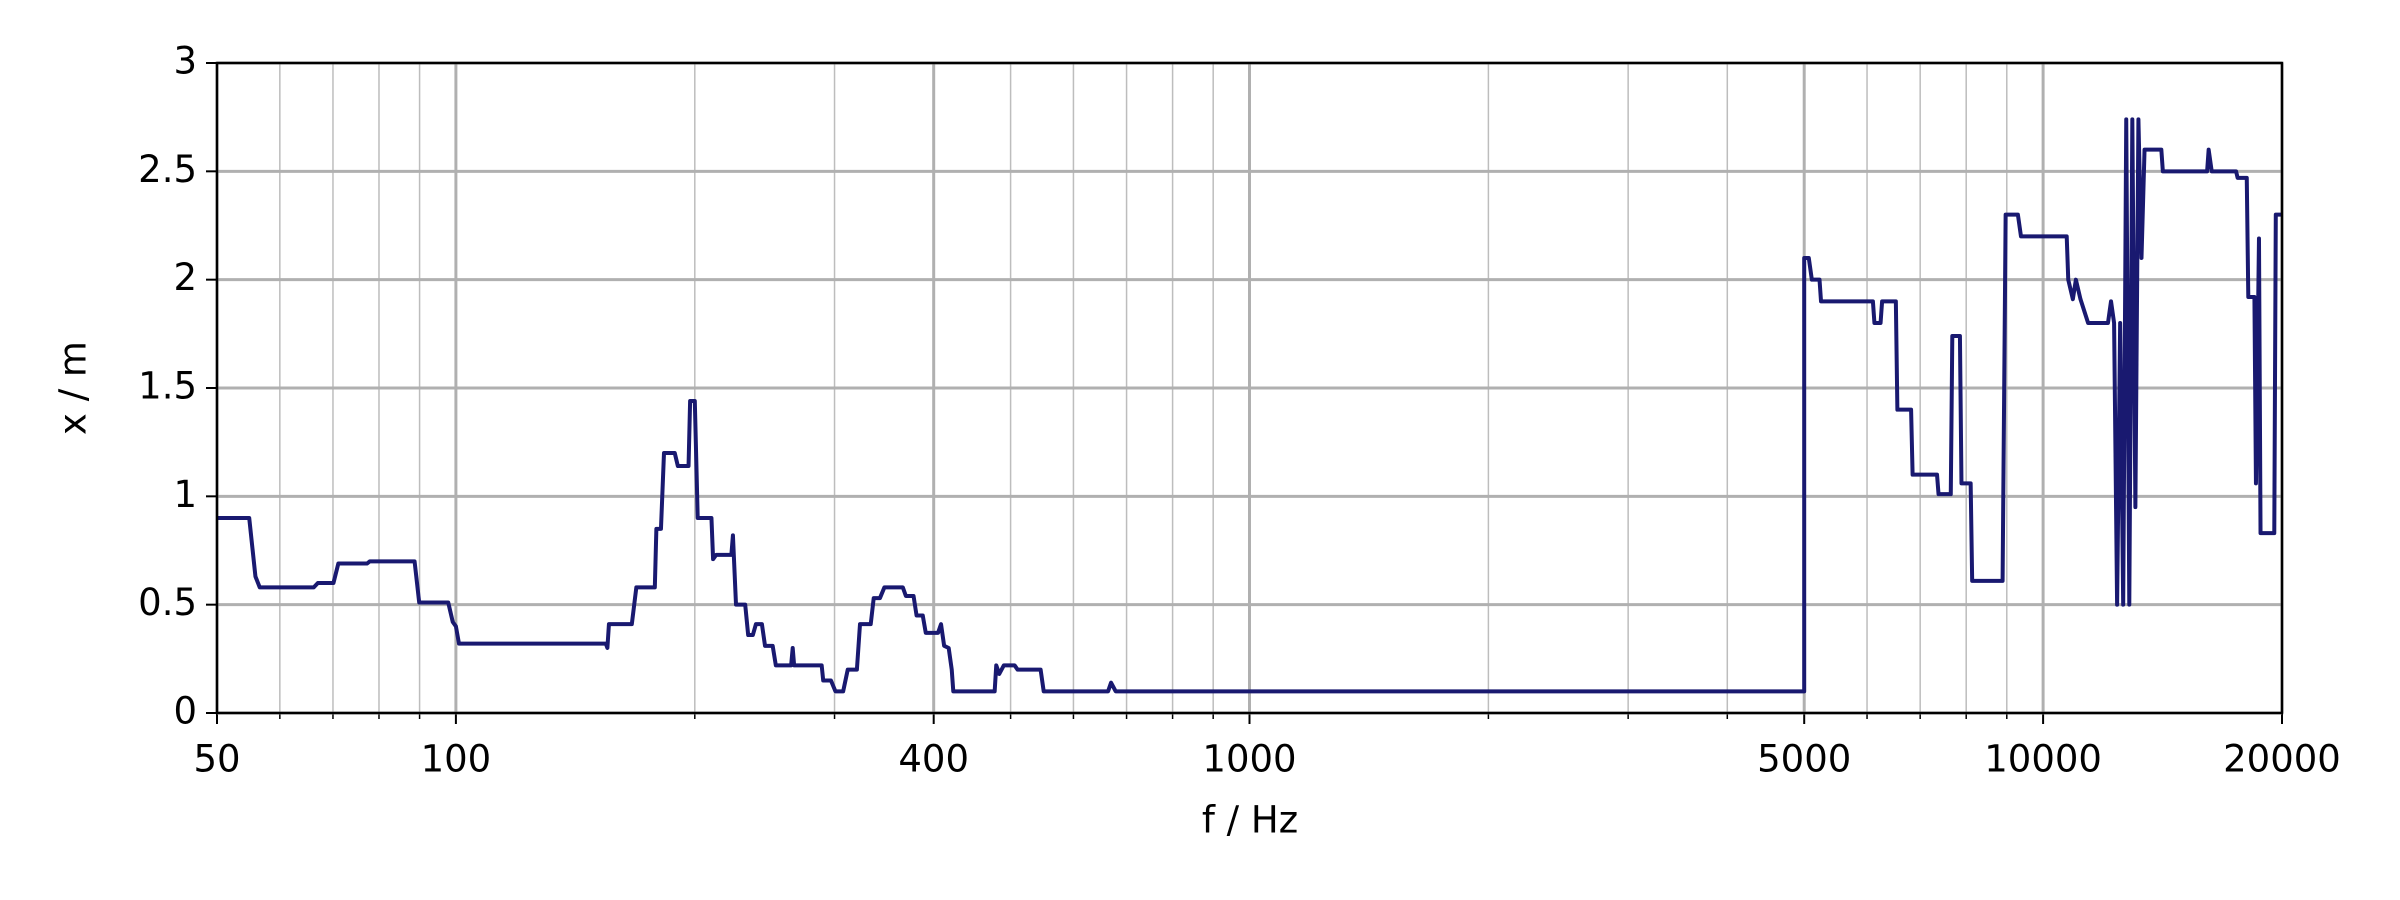  Describe the element at coordinates (2043, 759) in the screenshot. I see `x-tick-label: 10000` at that location.